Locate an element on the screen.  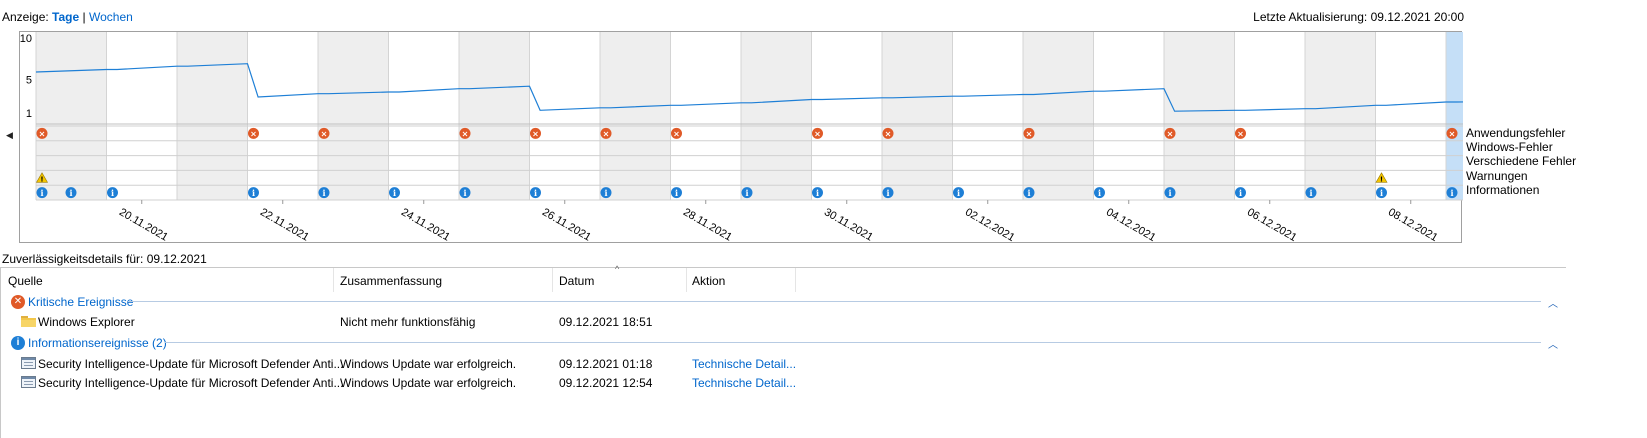
view-label: Anzeige: is located at coordinates (25, 17).